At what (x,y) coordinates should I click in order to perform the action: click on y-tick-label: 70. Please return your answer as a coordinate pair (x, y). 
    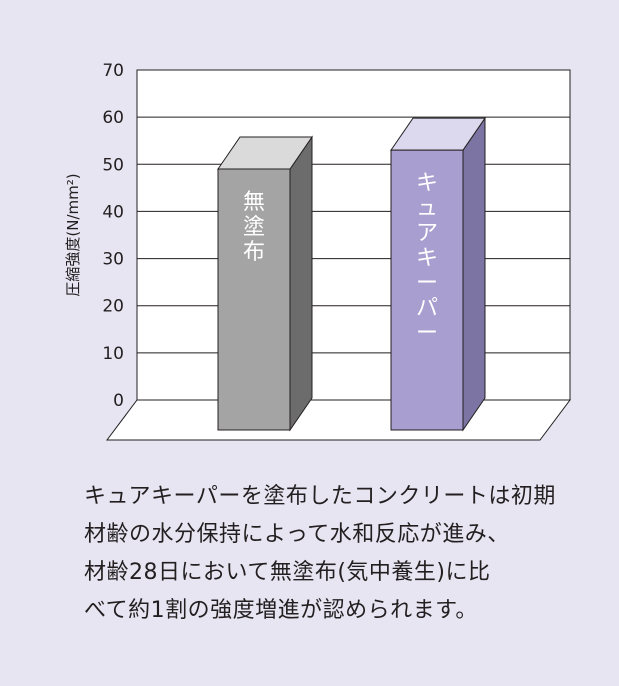
    Looking at the image, I should click on (113, 71).